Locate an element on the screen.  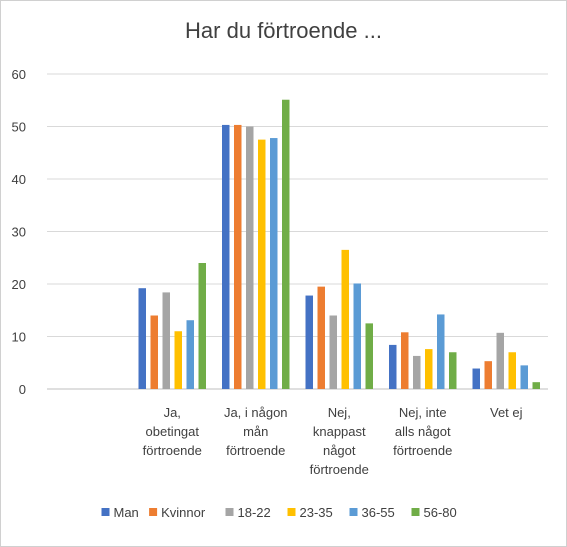
y-tick-label: 20 is located at coordinates (19, 284).